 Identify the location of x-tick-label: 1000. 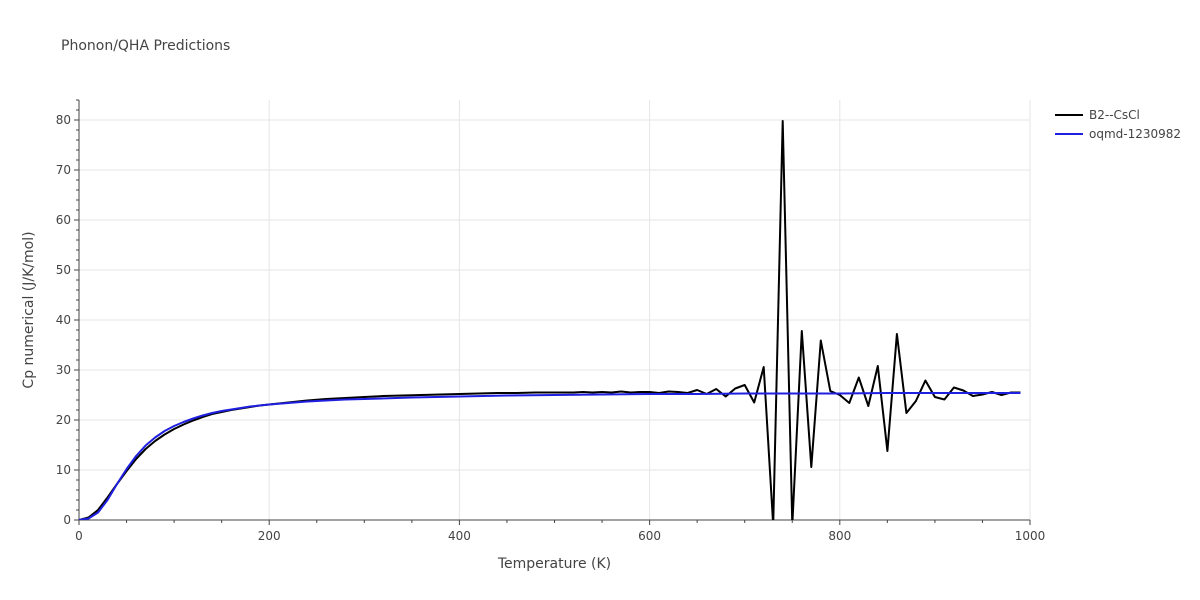
(1030, 536).